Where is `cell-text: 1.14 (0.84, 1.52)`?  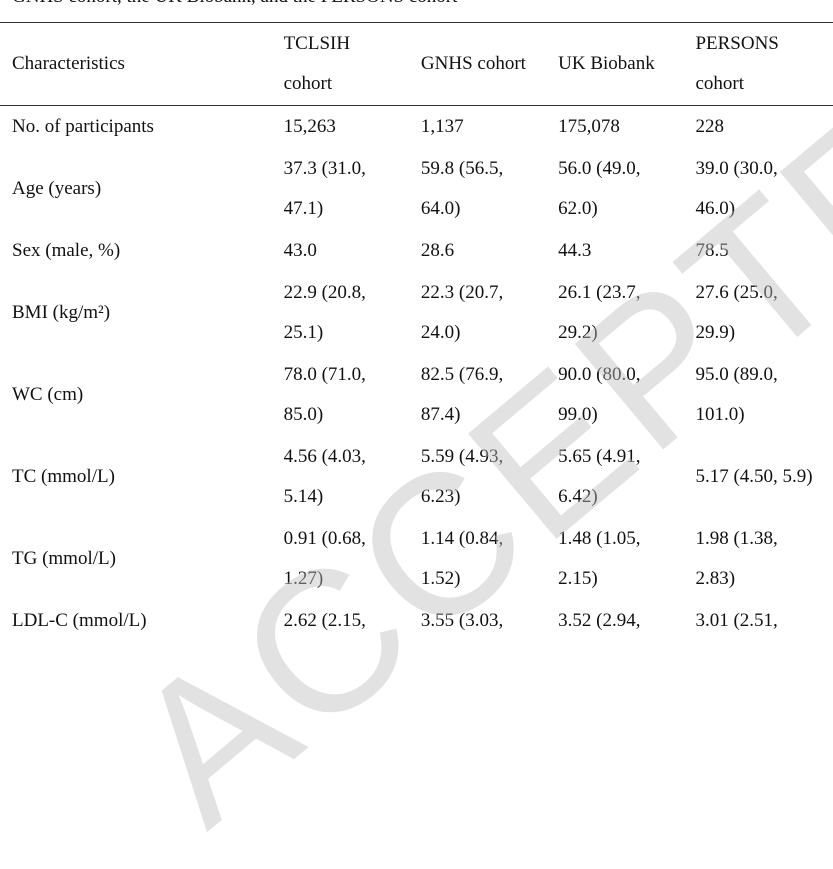 cell-text: 1.14 (0.84, 1.52) is located at coordinates (462, 558).